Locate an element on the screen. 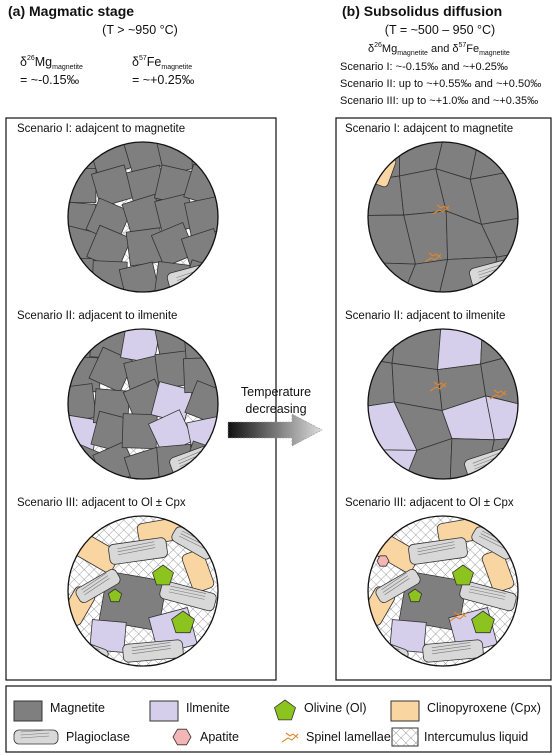  legend-label: Spinel lamellae is located at coordinates (348, 737).